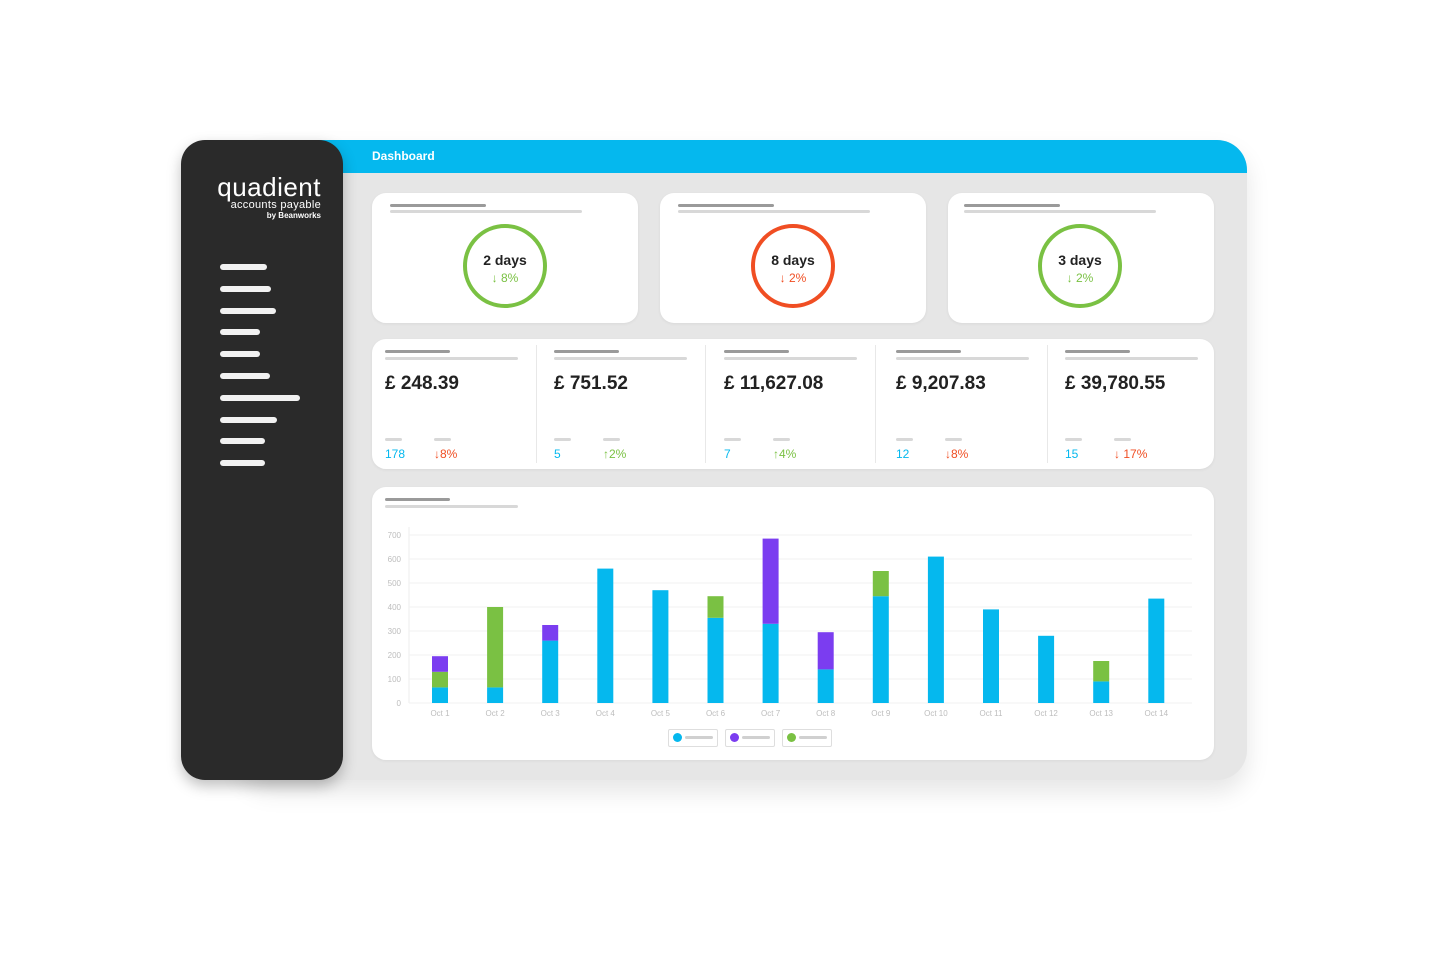 The width and height of the screenshot is (1432, 954). Describe the element at coordinates (395, 607) in the screenshot. I see `y-tick-label: 400` at that location.